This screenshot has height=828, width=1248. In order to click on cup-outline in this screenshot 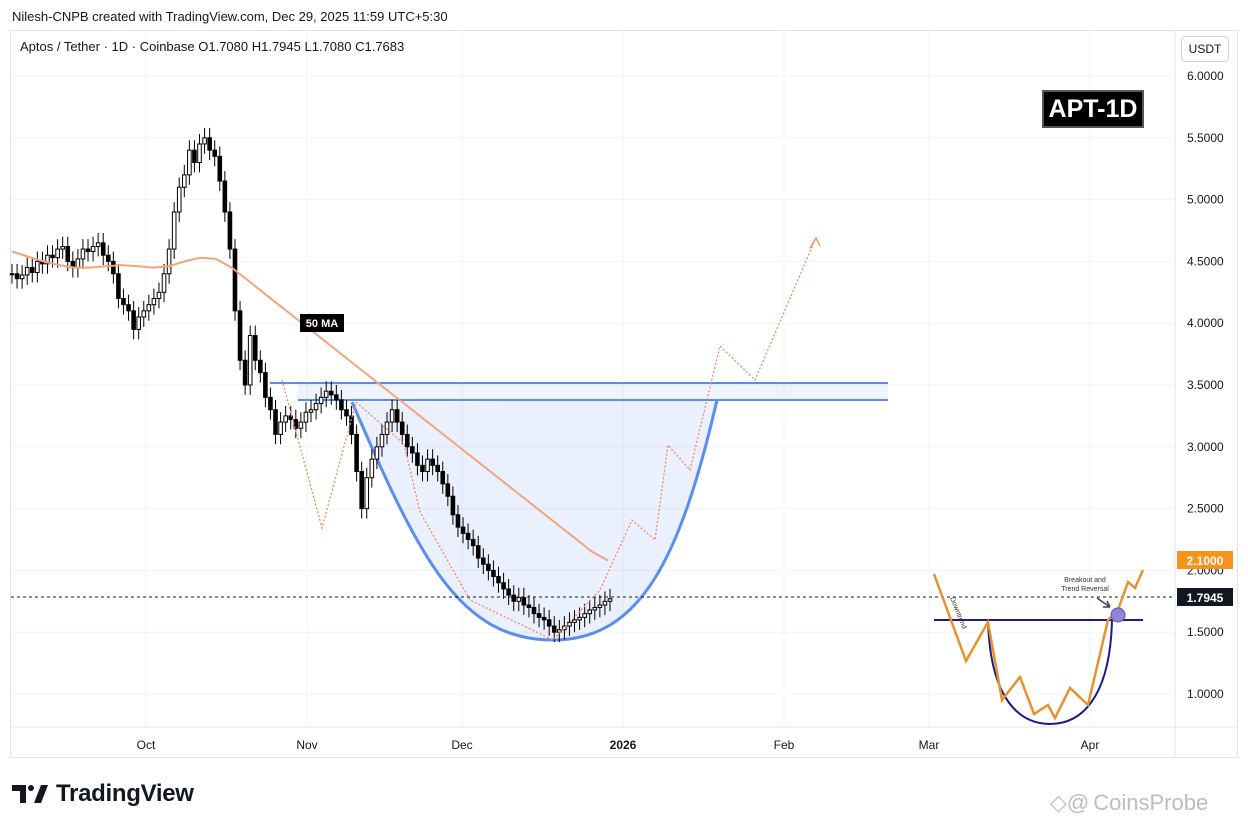, I will do `click(534, 520)`.